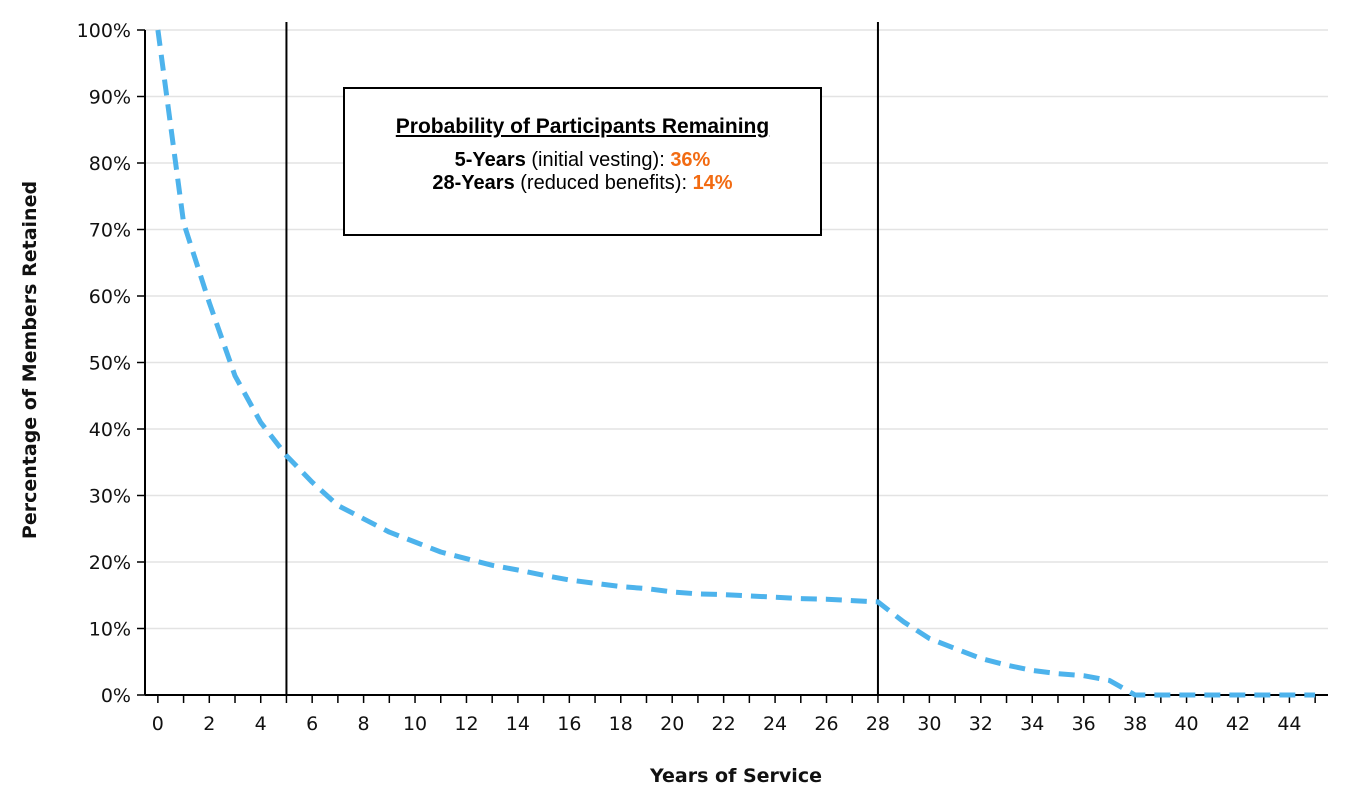 The image size is (1350, 802). I want to click on y-tick-labels: 0% 10% 20% 30% 40% 50% 60% 70% 80% 90% 100%, so click(104, 363).